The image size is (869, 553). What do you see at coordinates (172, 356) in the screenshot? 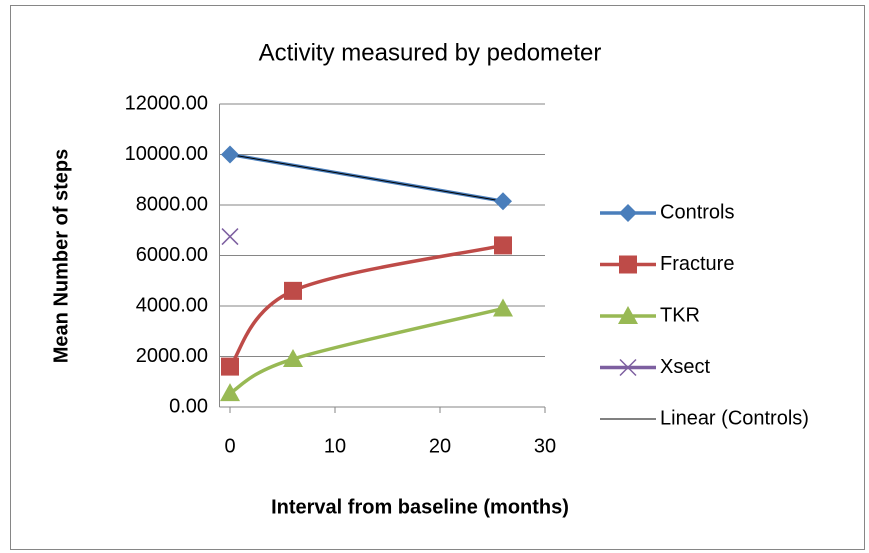
I see `y-tick-label: 2000.00` at bounding box center [172, 356].